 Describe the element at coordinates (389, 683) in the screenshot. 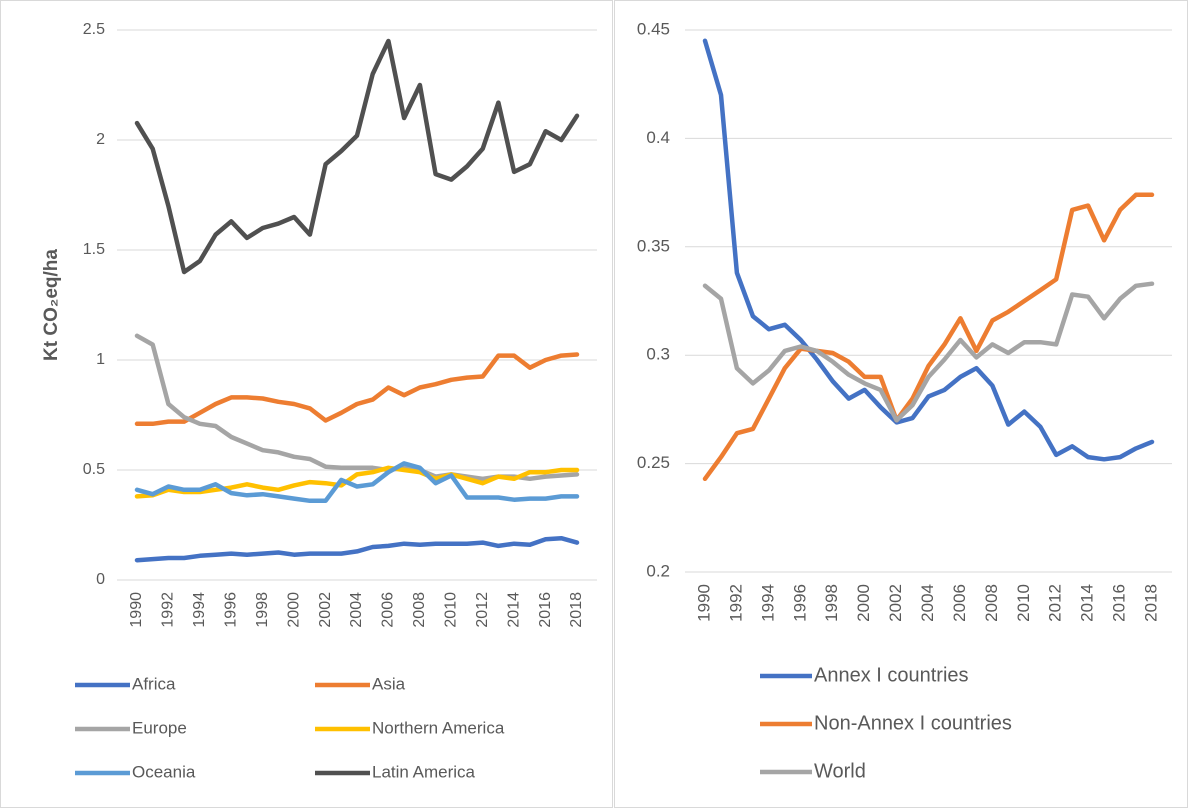

I see `legend-label: Asia` at that location.